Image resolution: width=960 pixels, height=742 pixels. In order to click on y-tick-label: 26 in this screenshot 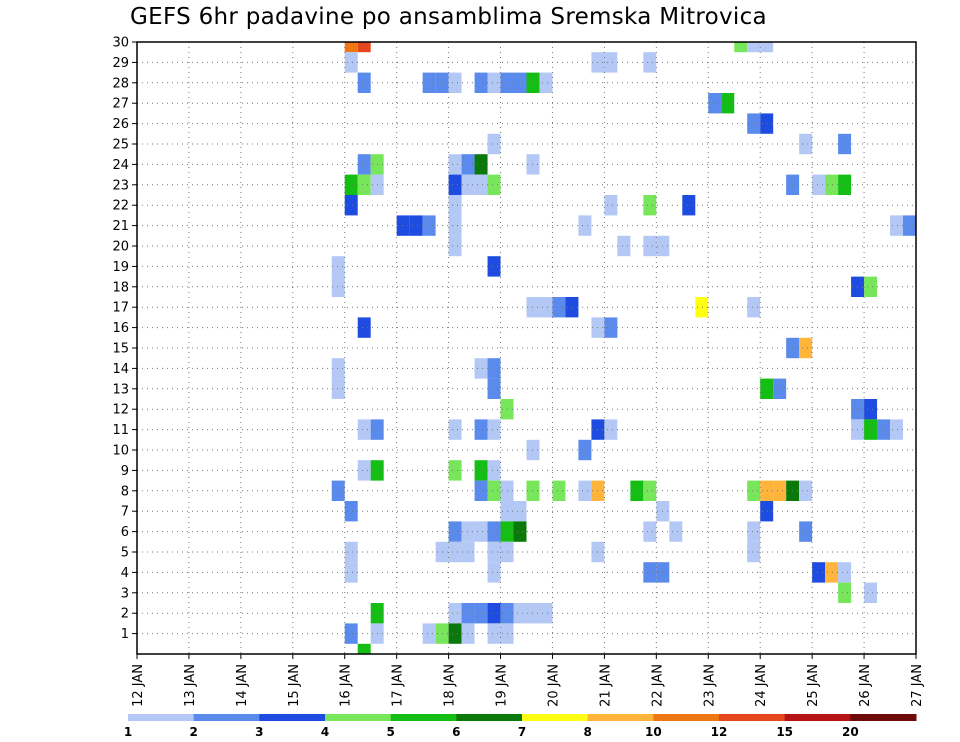, I will do `click(120, 124)`.